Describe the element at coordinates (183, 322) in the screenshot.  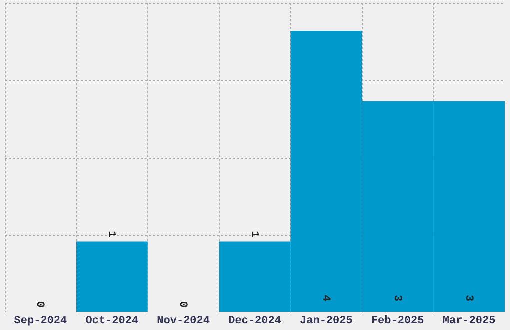
I see `x-tick-label: Nov-2024` at that location.